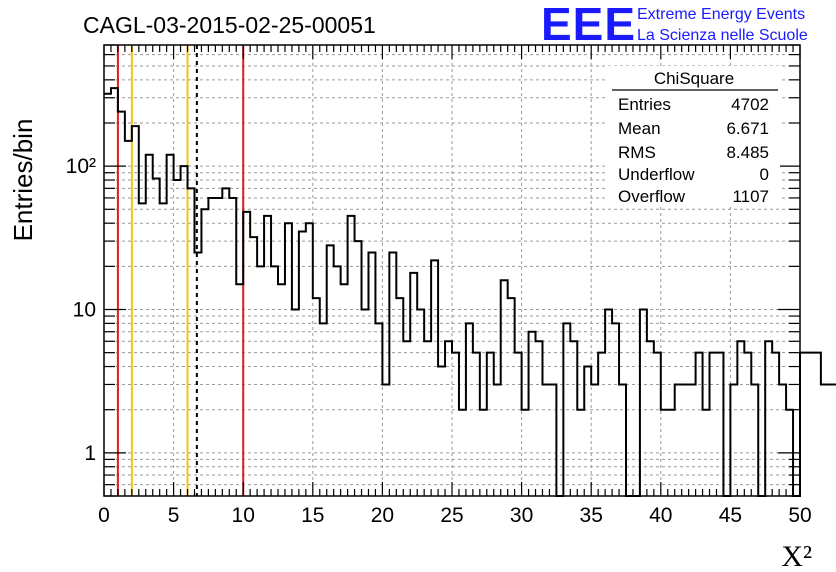 This screenshot has width=836, height=572. Describe the element at coordinates (639, 128) in the screenshot. I see `stats-label-mean: Mean` at that location.